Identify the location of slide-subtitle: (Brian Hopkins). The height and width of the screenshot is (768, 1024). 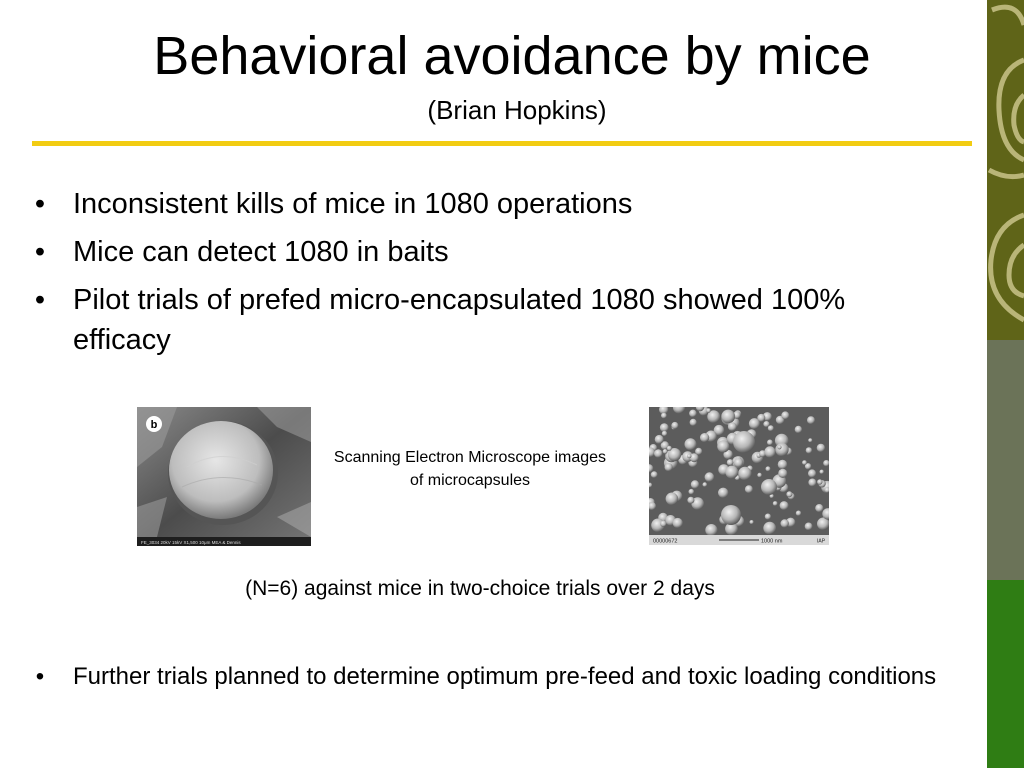
(517, 110).